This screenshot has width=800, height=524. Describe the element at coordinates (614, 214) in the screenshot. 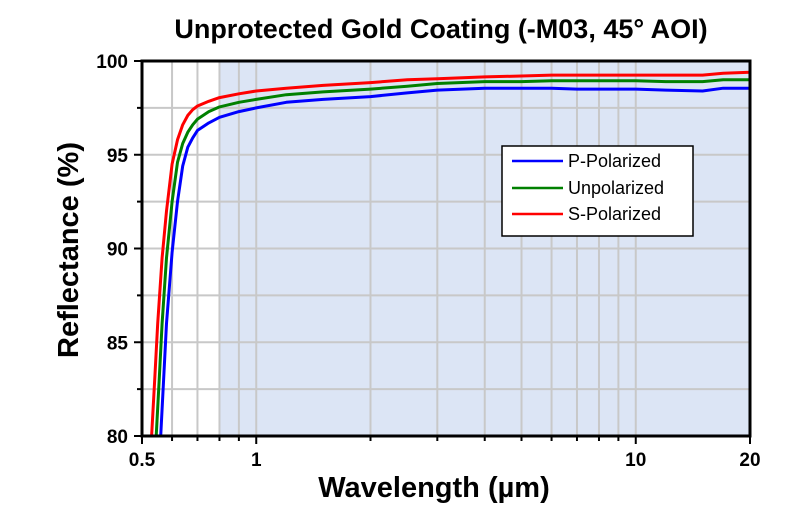

I see `legend-label-s-polarized: S-Polarized` at that location.